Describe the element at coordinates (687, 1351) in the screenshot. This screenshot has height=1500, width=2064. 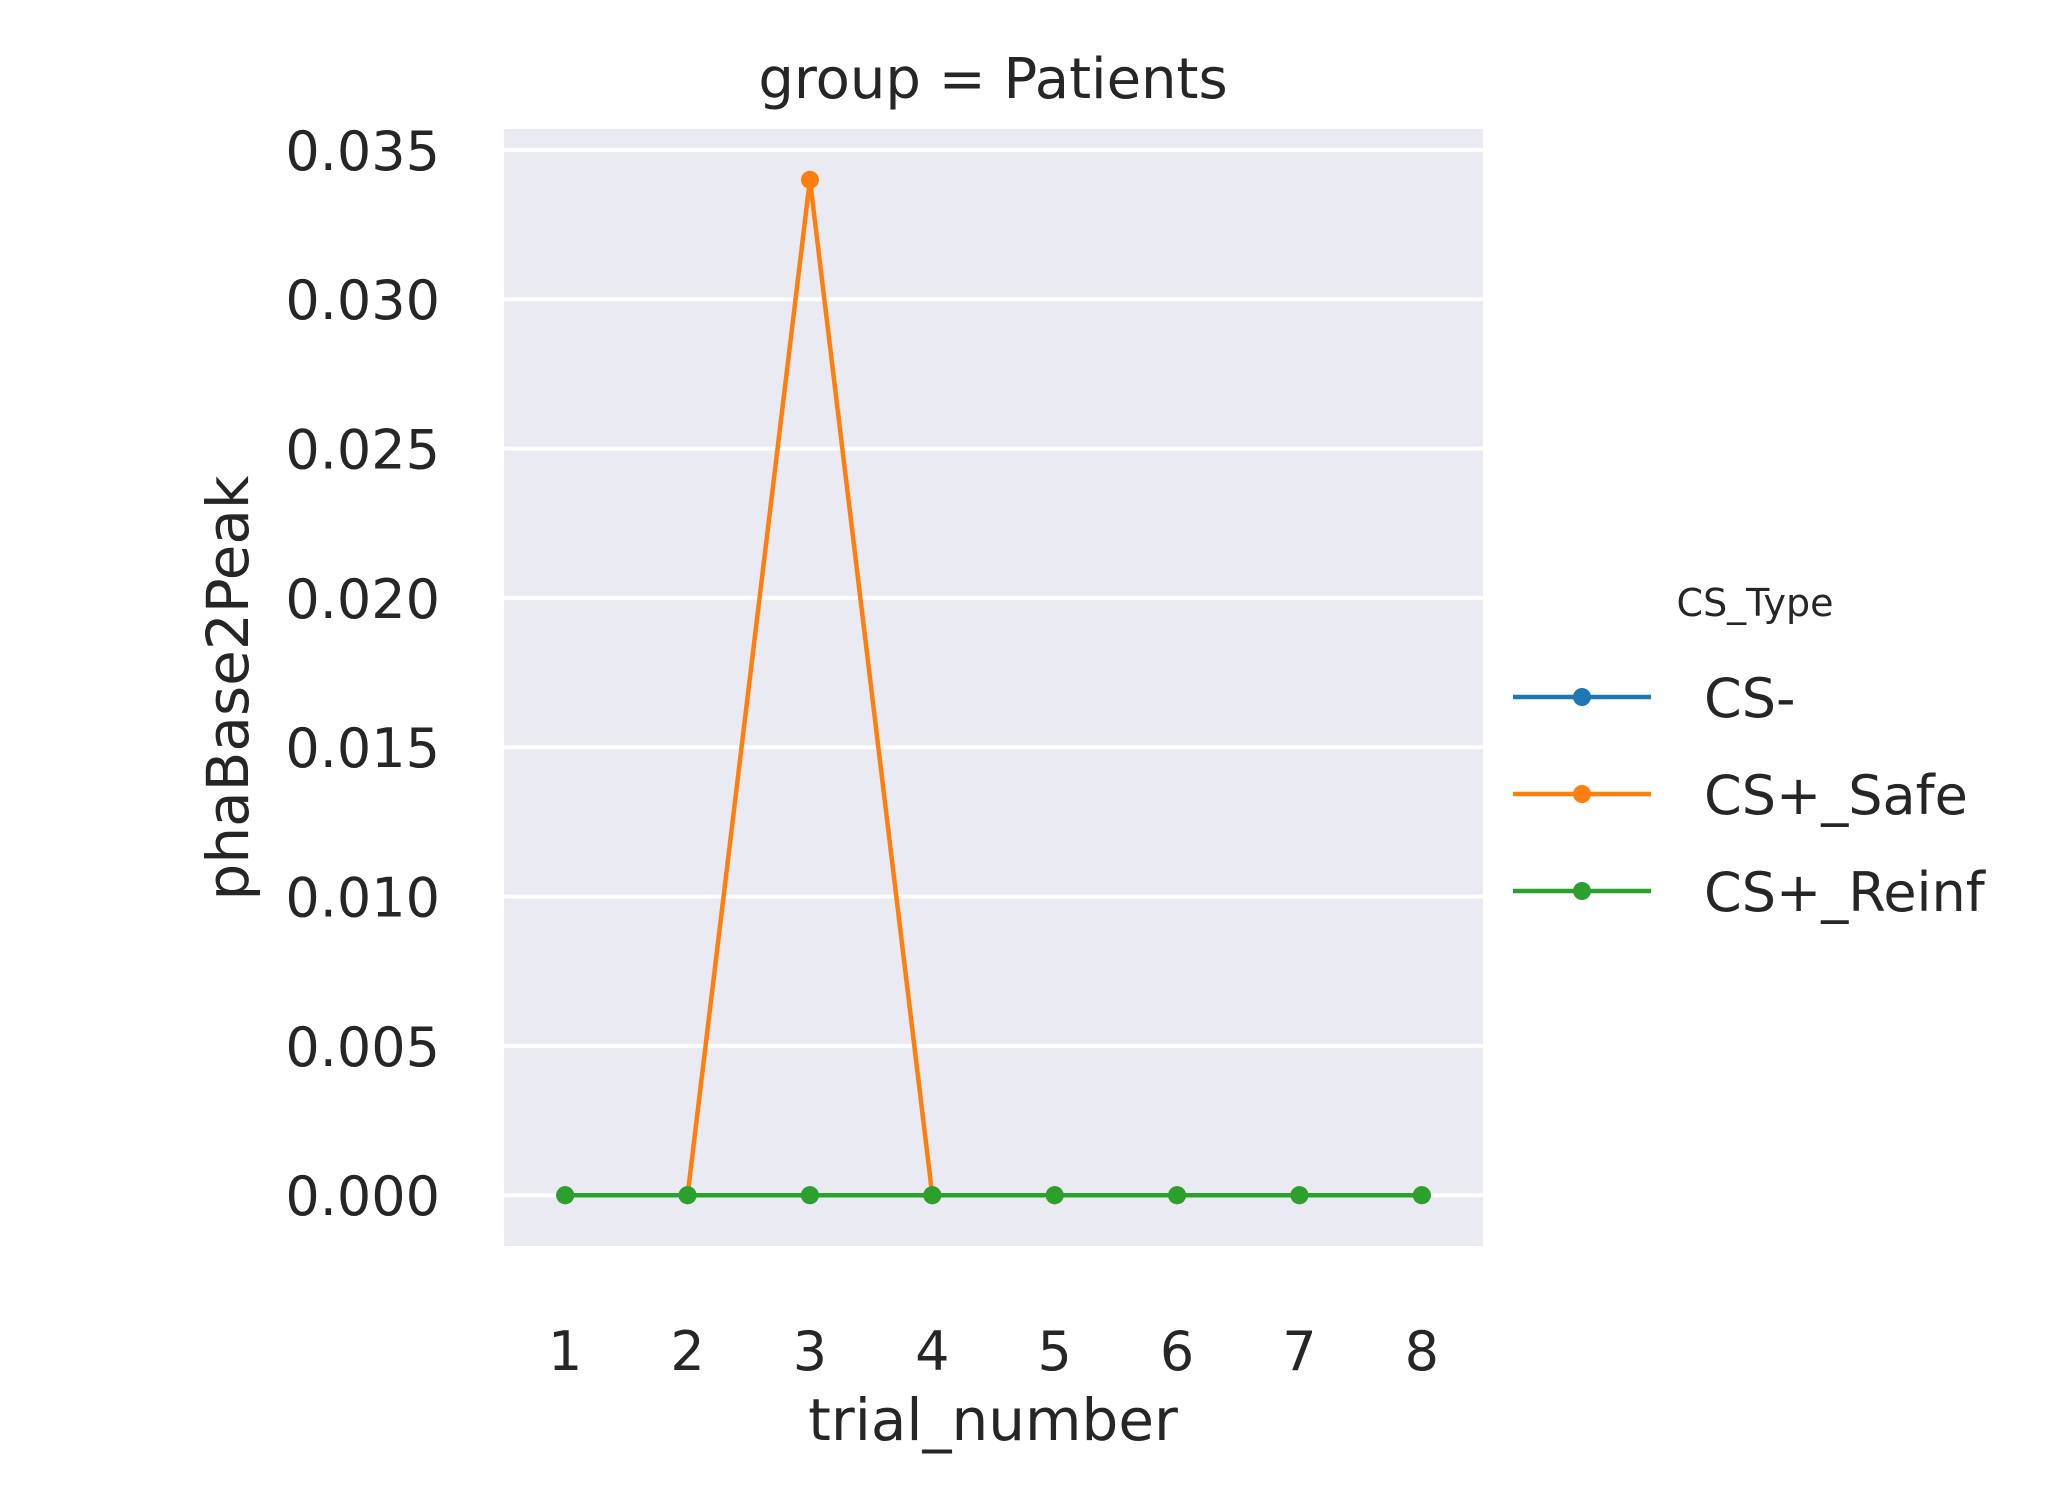
I see `x-tick-label: 2` at that location.